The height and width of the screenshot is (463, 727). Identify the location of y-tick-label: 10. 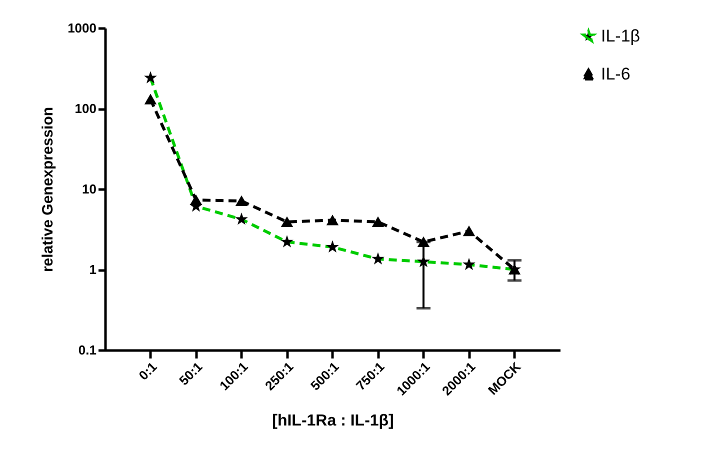
(89, 189).